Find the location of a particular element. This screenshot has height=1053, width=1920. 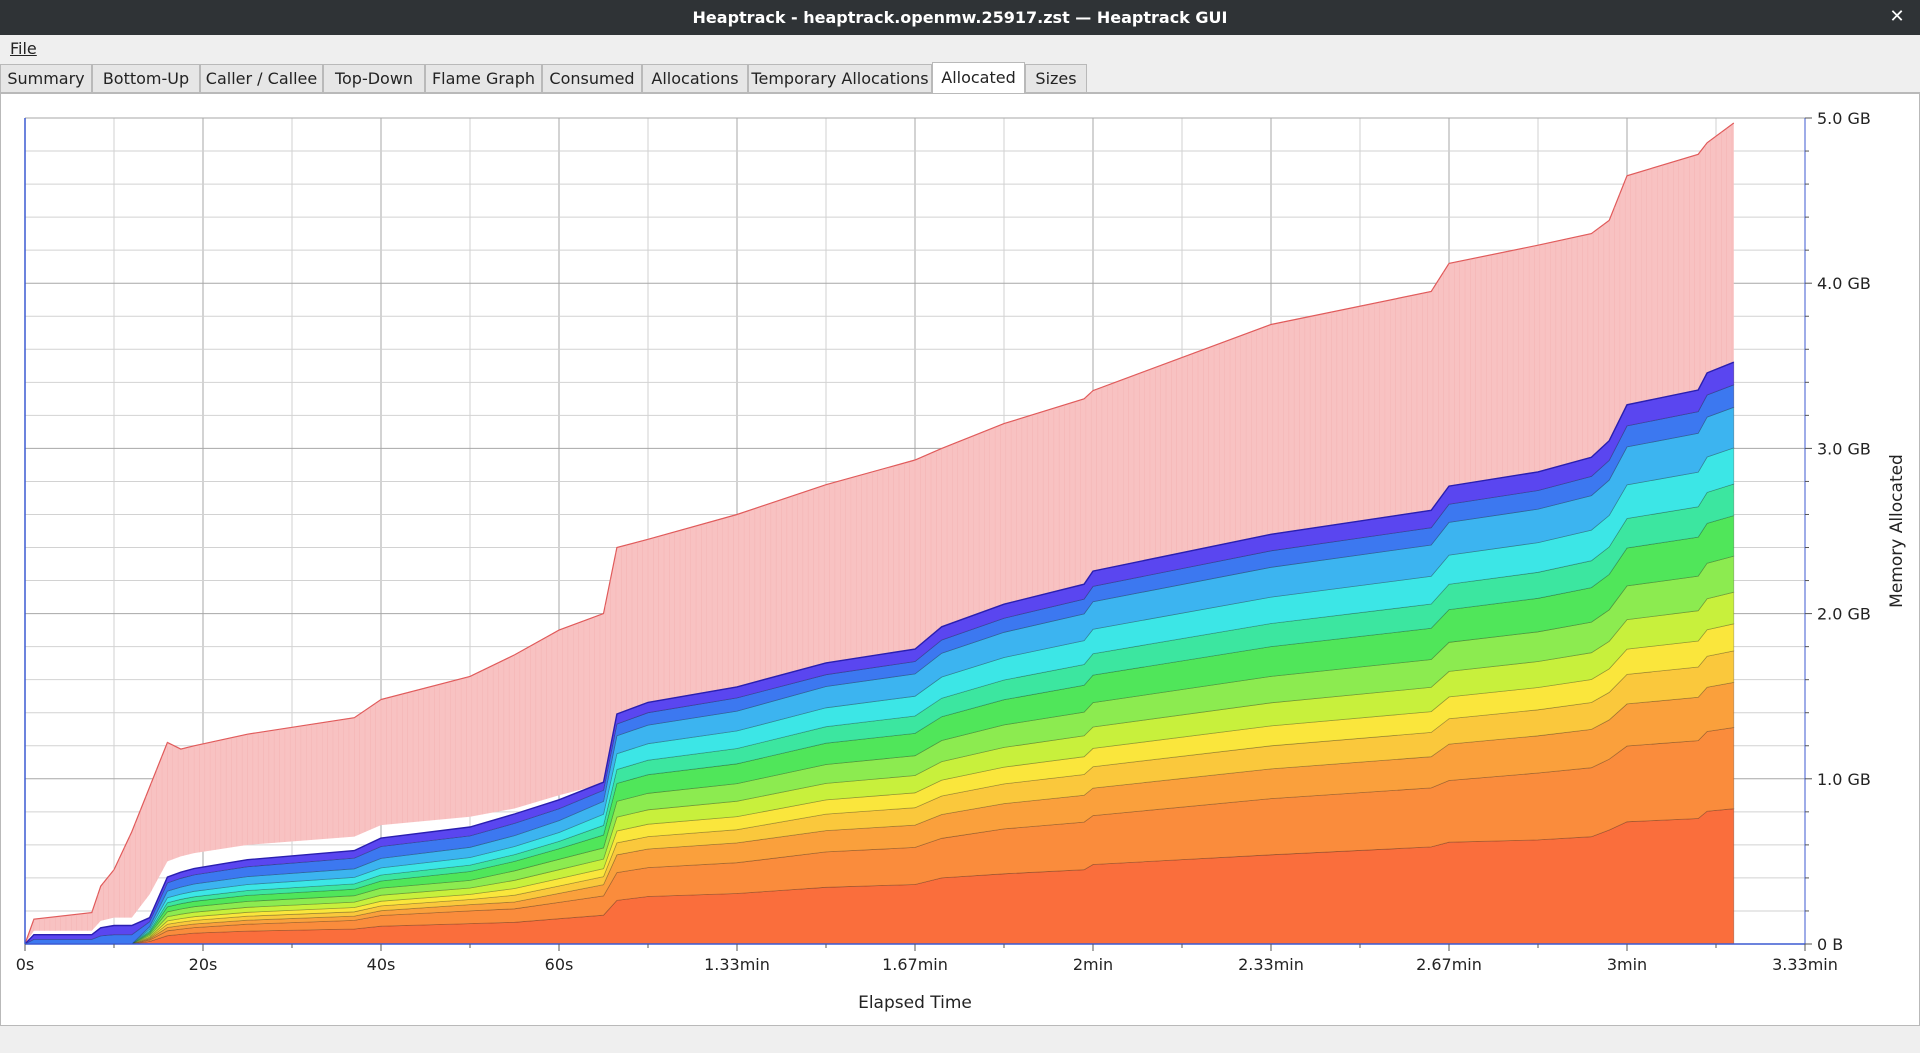

x-tick-label: 3min is located at coordinates (1627, 964).